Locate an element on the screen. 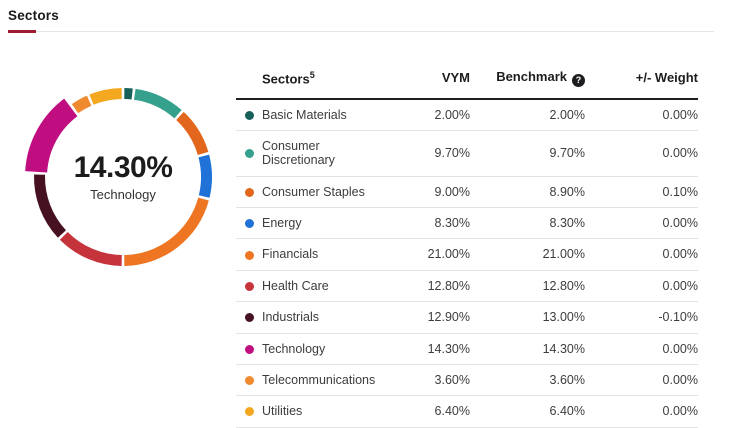 The width and height of the screenshot is (740, 428). sectors-header-label: Sectors is located at coordinates (286, 78).